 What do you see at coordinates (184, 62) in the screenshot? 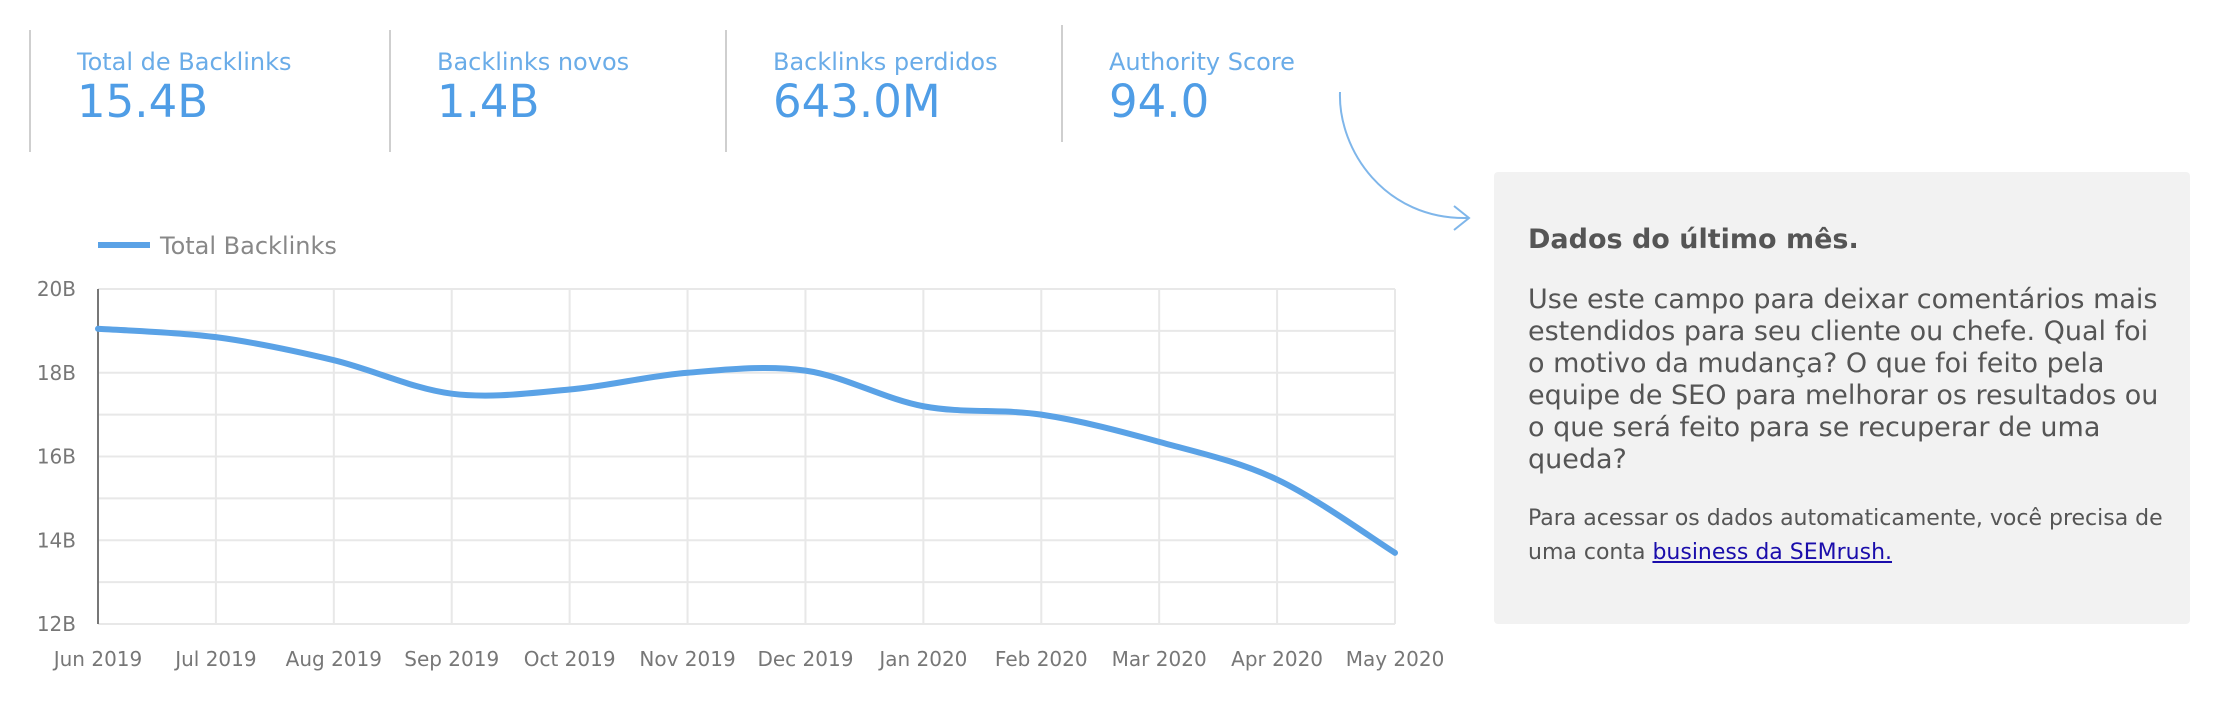
I see `kpi-label: Total de Backlinks` at bounding box center [184, 62].